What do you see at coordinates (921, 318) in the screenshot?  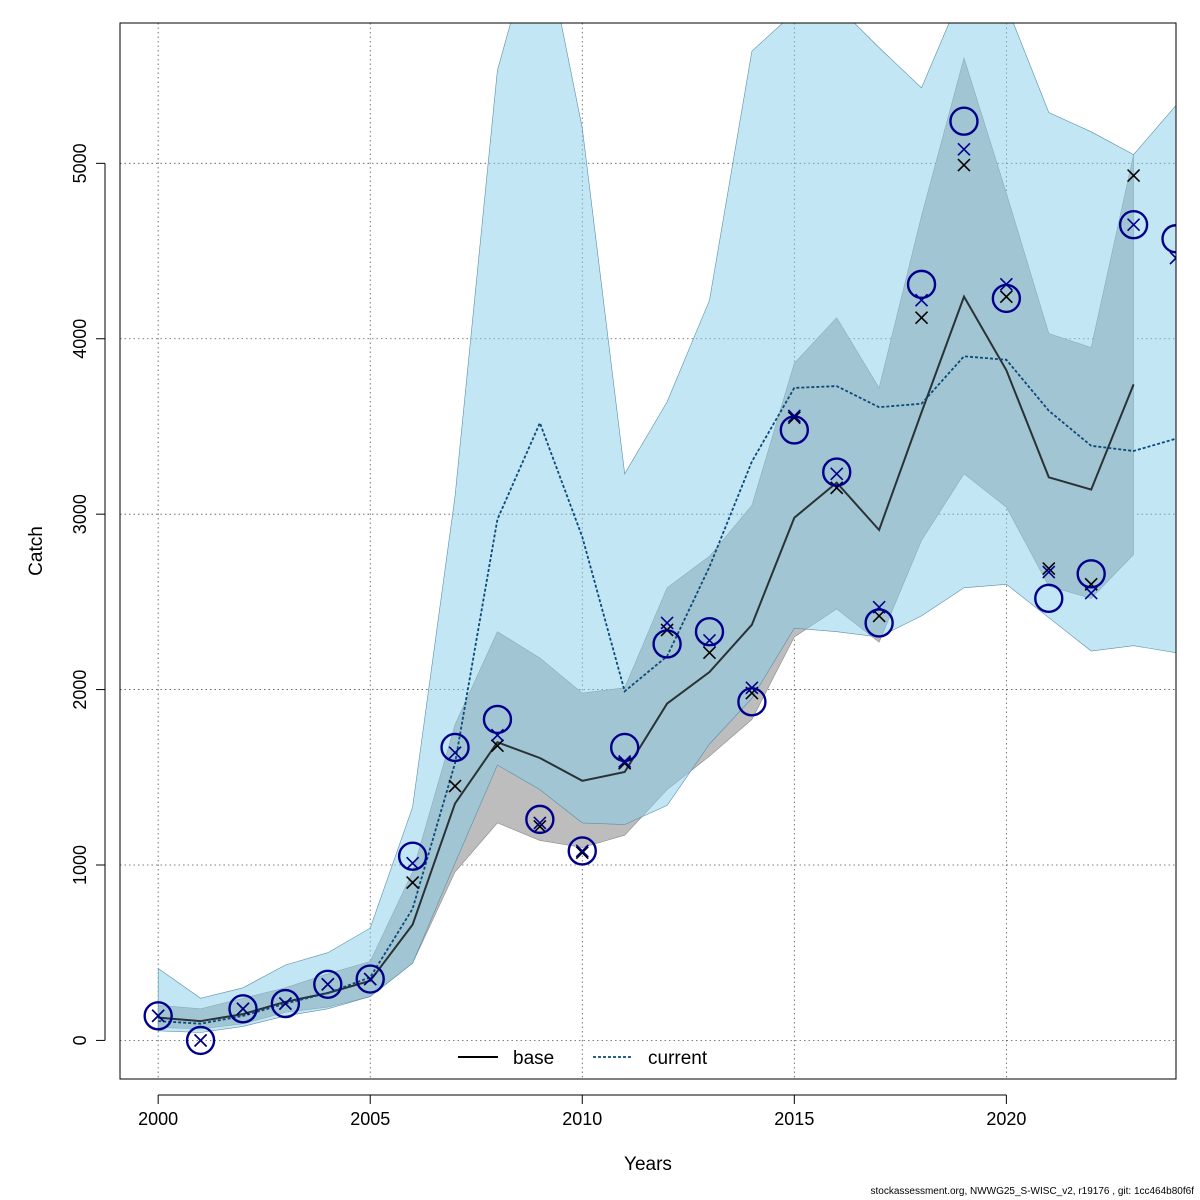 I see `base-cross-2018` at bounding box center [921, 318].